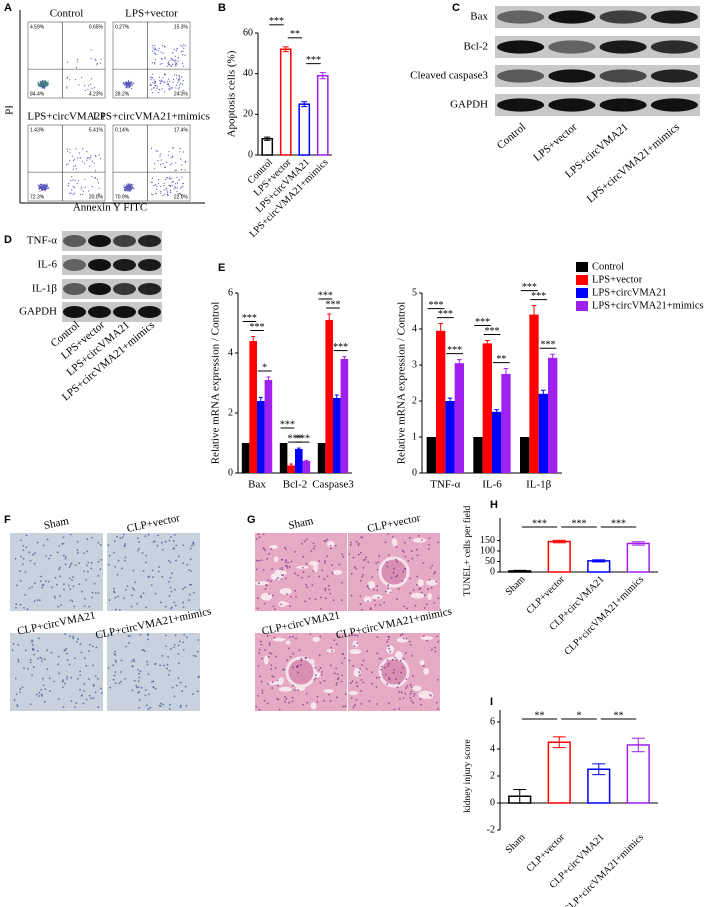 The height and width of the screenshot is (907, 709). What do you see at coordinates (494, 505) in the screenshot?
I see `panel-letter: H` at bounding box center [494, 505].